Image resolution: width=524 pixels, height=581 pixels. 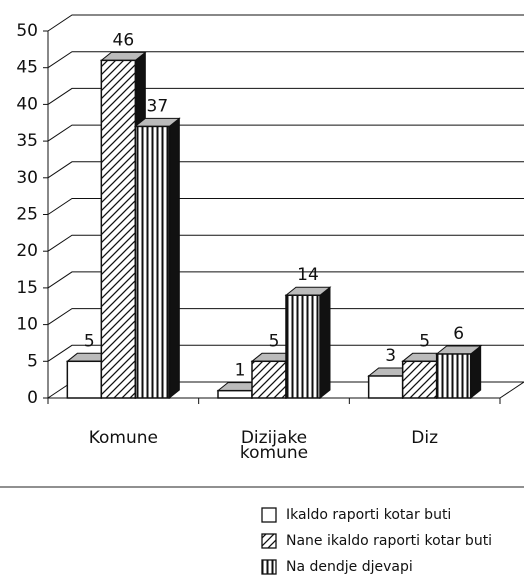 I want to click on y-tick-label: 45, so click(x=27, y=68).